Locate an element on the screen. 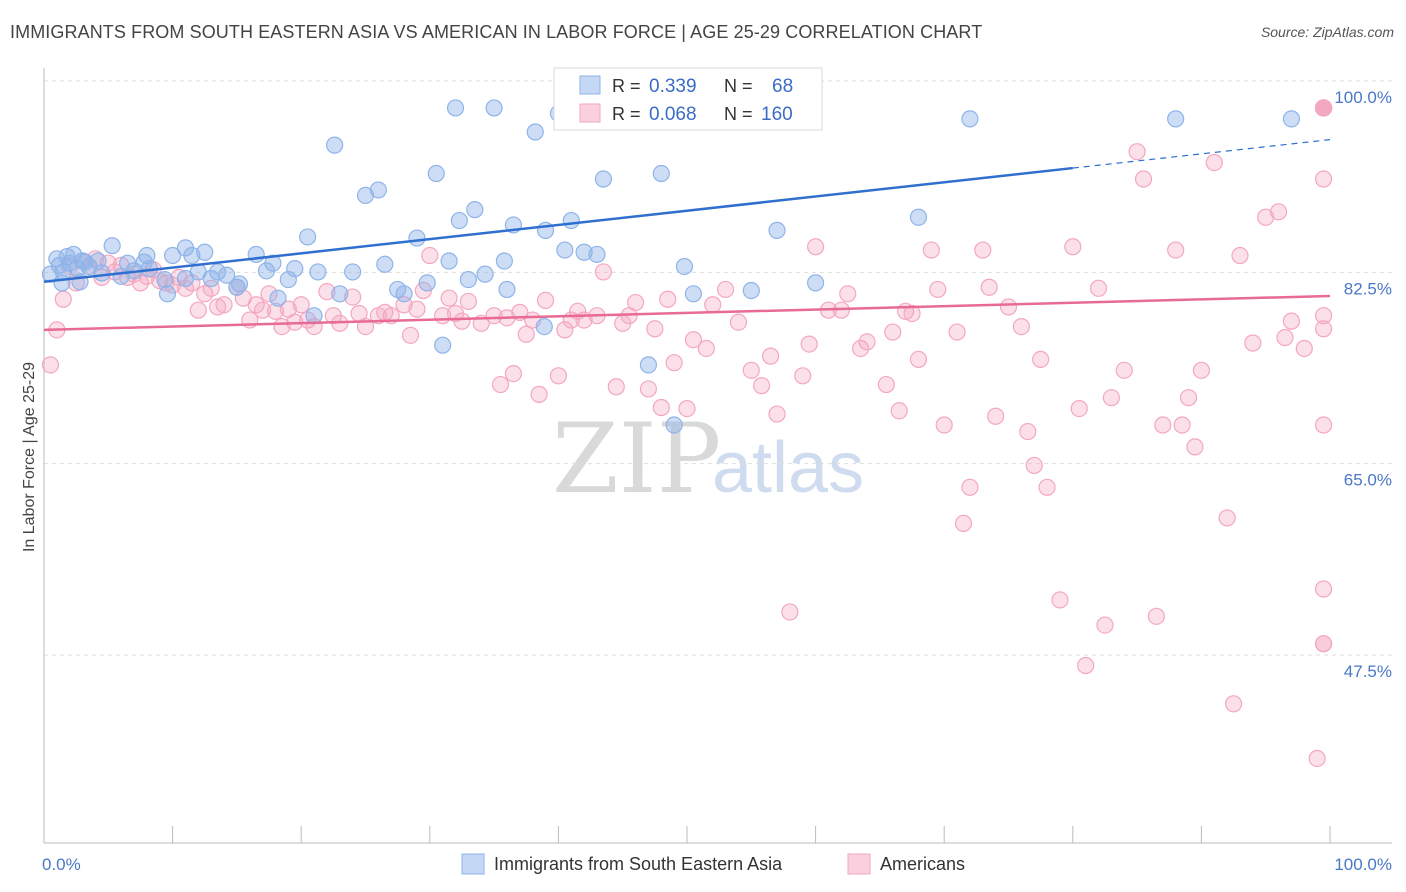  watermark-zip: ZIP is located at coordinates (636, 459).